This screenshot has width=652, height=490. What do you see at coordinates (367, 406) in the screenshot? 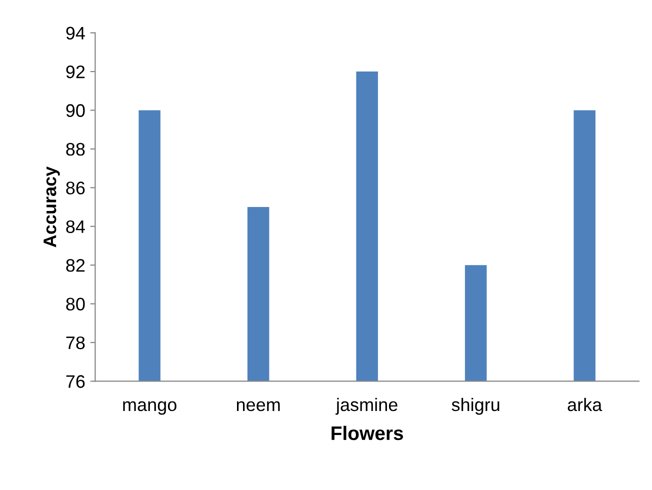
I see `x-tick-label: jasmine` at bounding box center [367, 406].